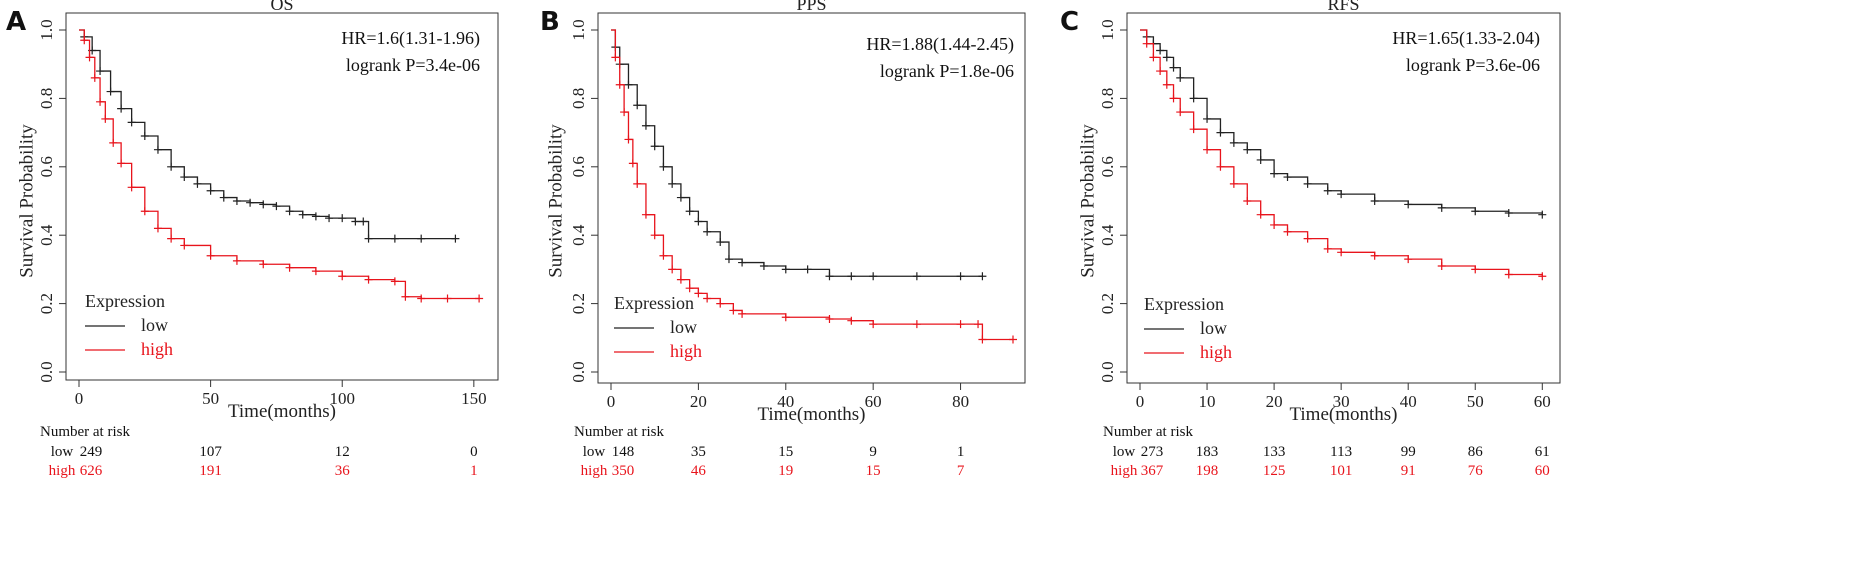 This screenshot has height=577, width=1875. I want to click on x-tick-label: 80, so click(960, 401).